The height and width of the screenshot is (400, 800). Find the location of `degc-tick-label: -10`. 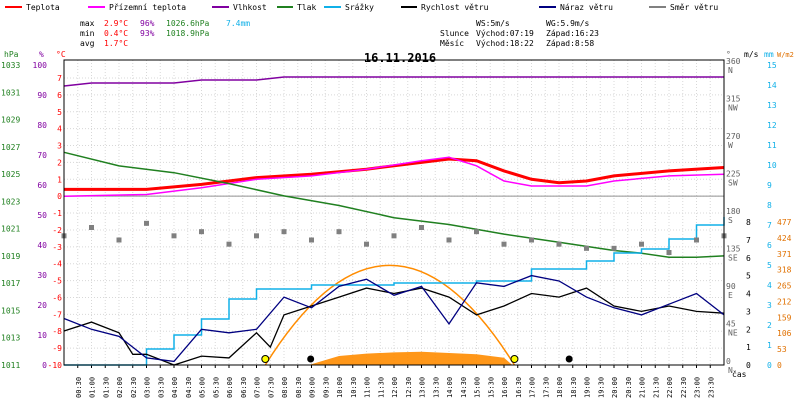

degc-tick-label: -10 is located at coordinates (55, 365).